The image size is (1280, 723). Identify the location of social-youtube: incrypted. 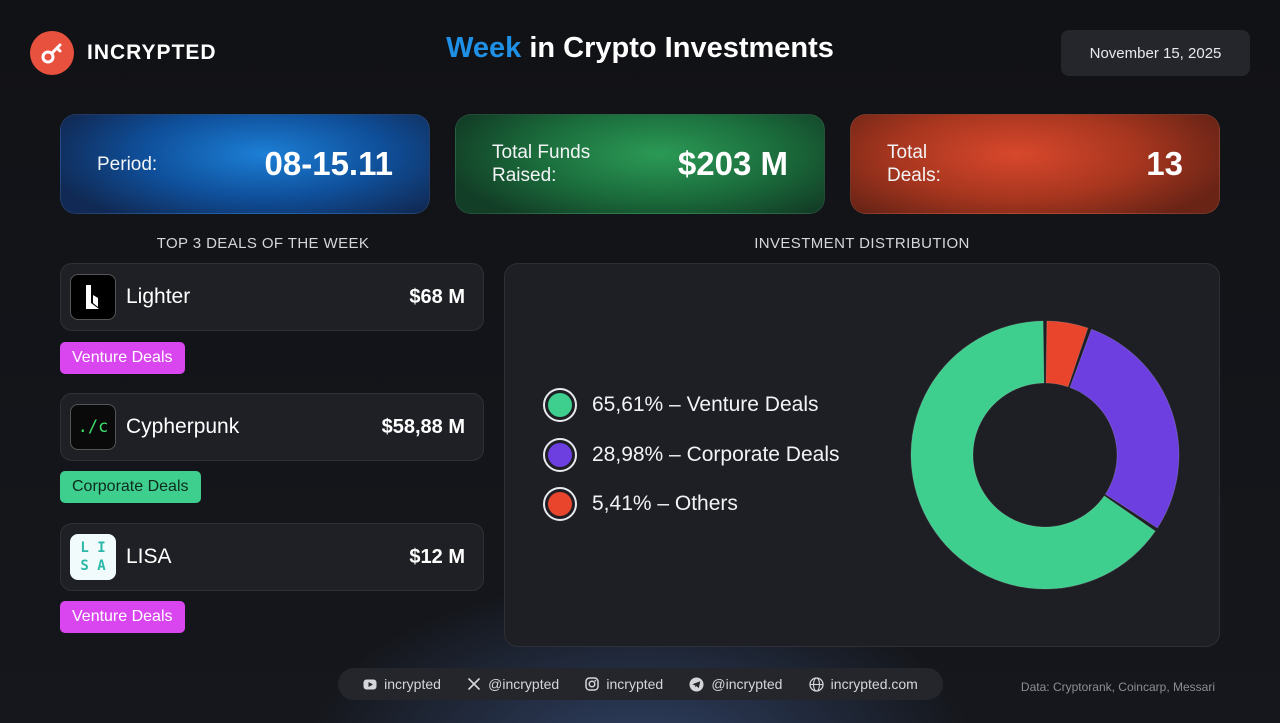
(402, 684).